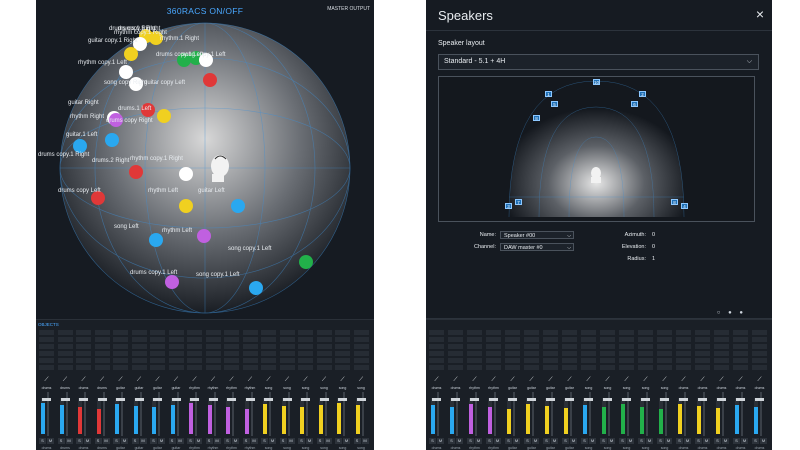  Describe the element at coordinates (508, 206) in the screenshot. I see `speaker-marker: 3` at that location.